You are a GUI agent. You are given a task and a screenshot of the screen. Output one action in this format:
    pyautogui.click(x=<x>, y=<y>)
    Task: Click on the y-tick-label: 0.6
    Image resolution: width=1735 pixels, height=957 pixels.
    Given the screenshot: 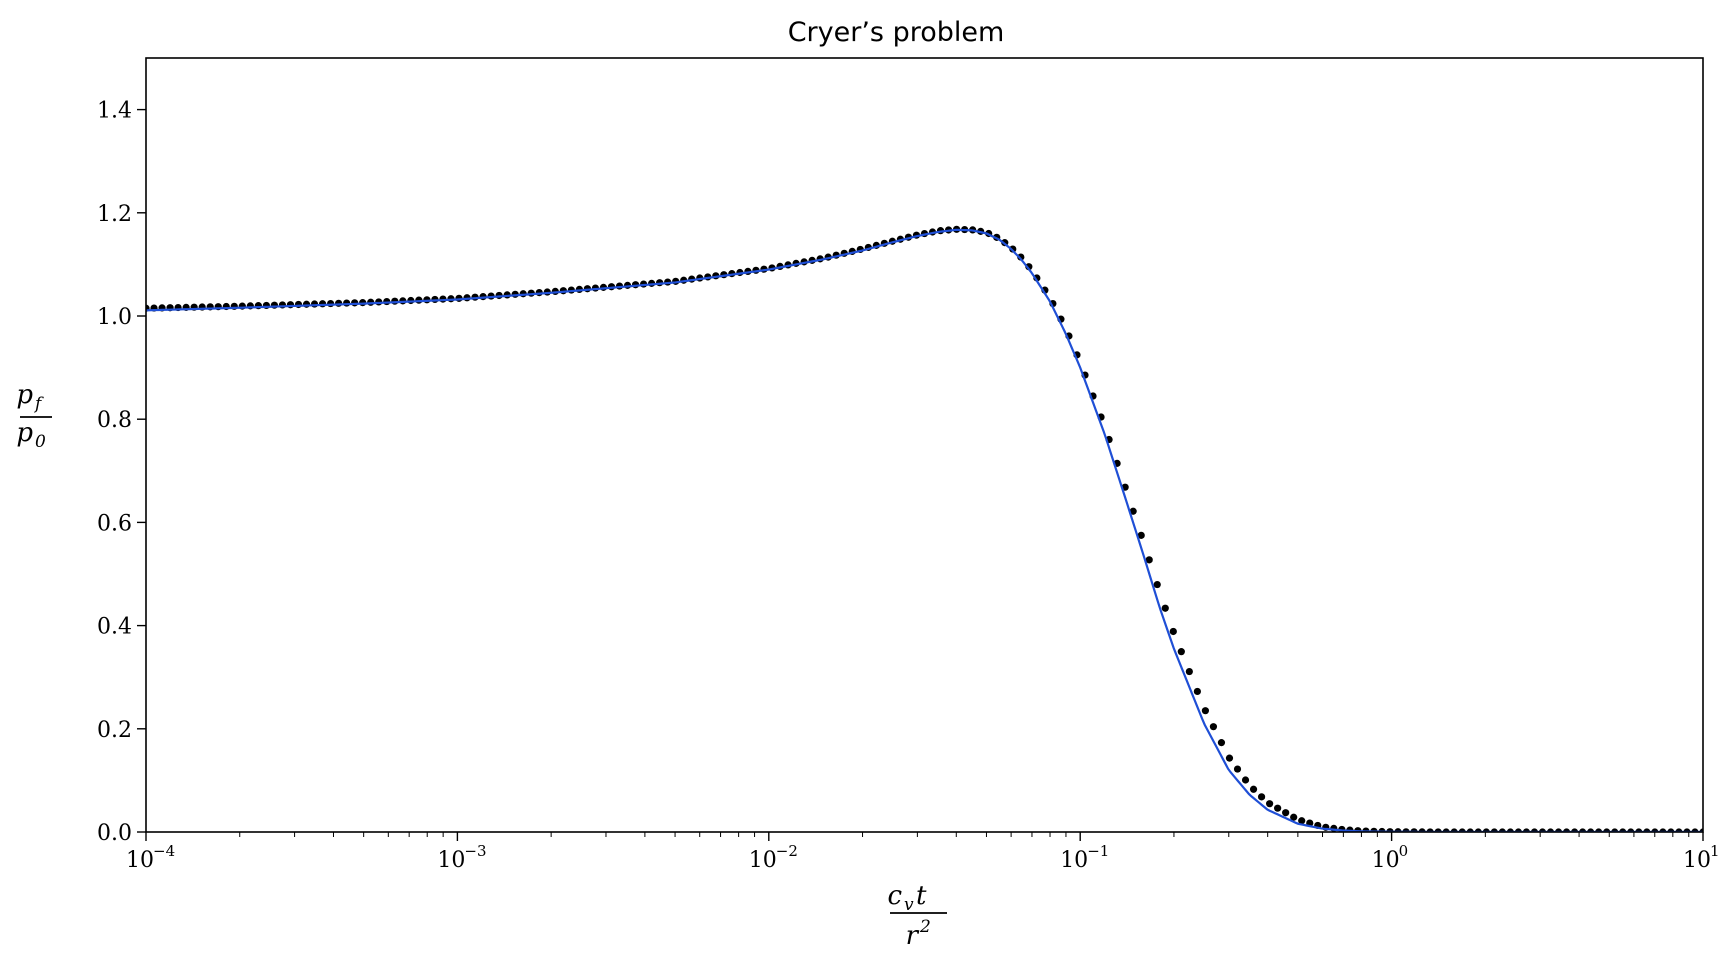 What is the action you would take?
    pyautogui.click(x=114, y=523)
    